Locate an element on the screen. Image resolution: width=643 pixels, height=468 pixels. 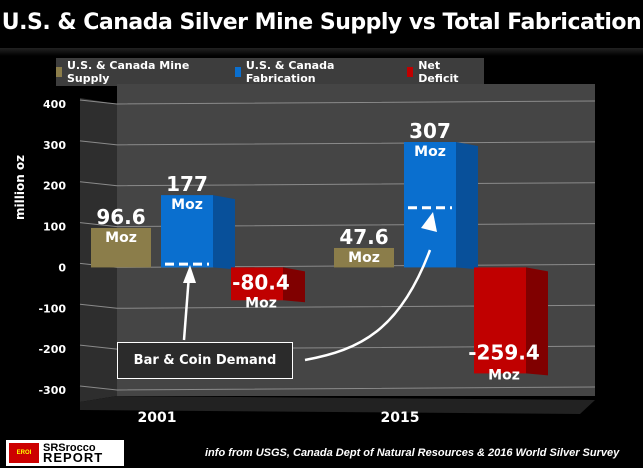
x-category-label: 2001 is located at coordinates (157, 418).